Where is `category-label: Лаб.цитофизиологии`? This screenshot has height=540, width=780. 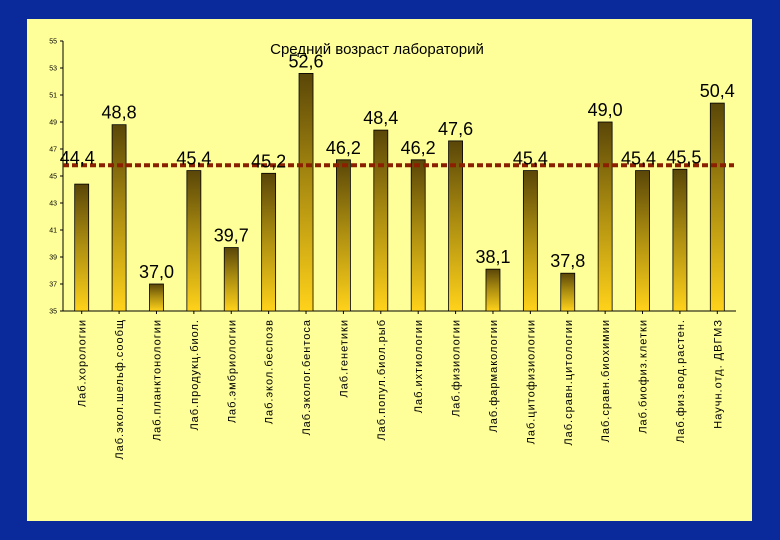 category-label: Лаб.цитофизиологии is located at coordinates (531, 381).